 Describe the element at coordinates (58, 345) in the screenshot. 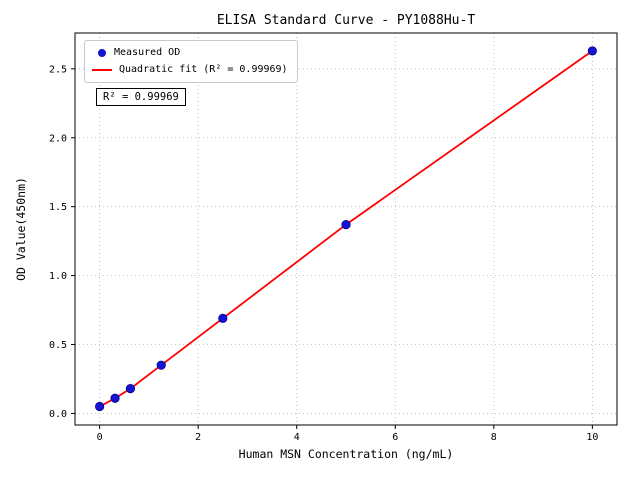

I see `y-tick-label: 0.5` at that location.